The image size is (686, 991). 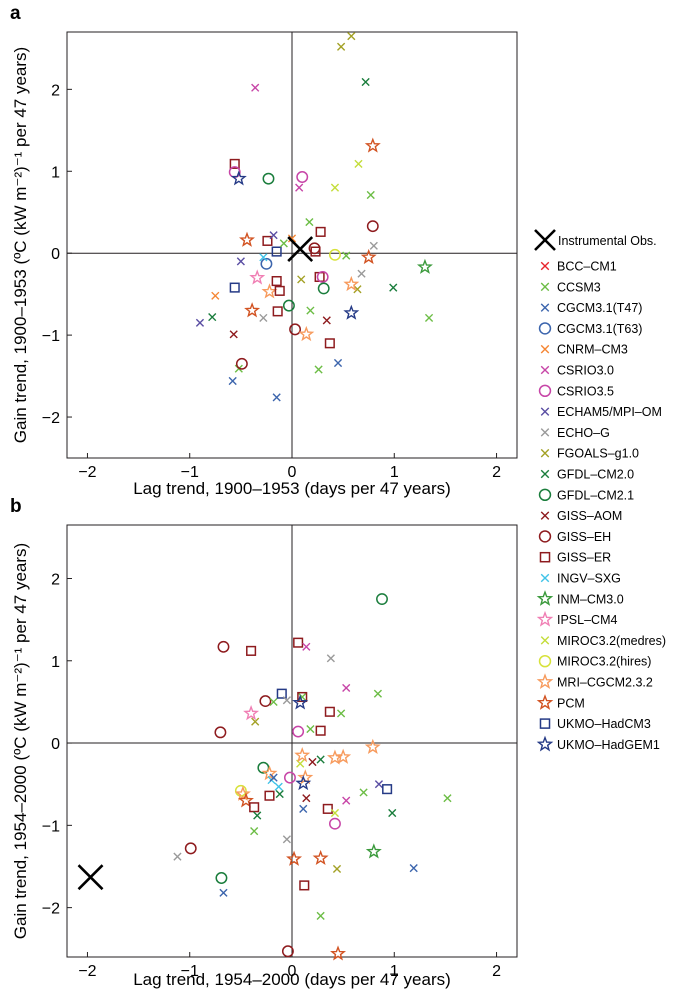 I want to click on legend-label: GFDL–CM2.0, so click(x=595, y=475).